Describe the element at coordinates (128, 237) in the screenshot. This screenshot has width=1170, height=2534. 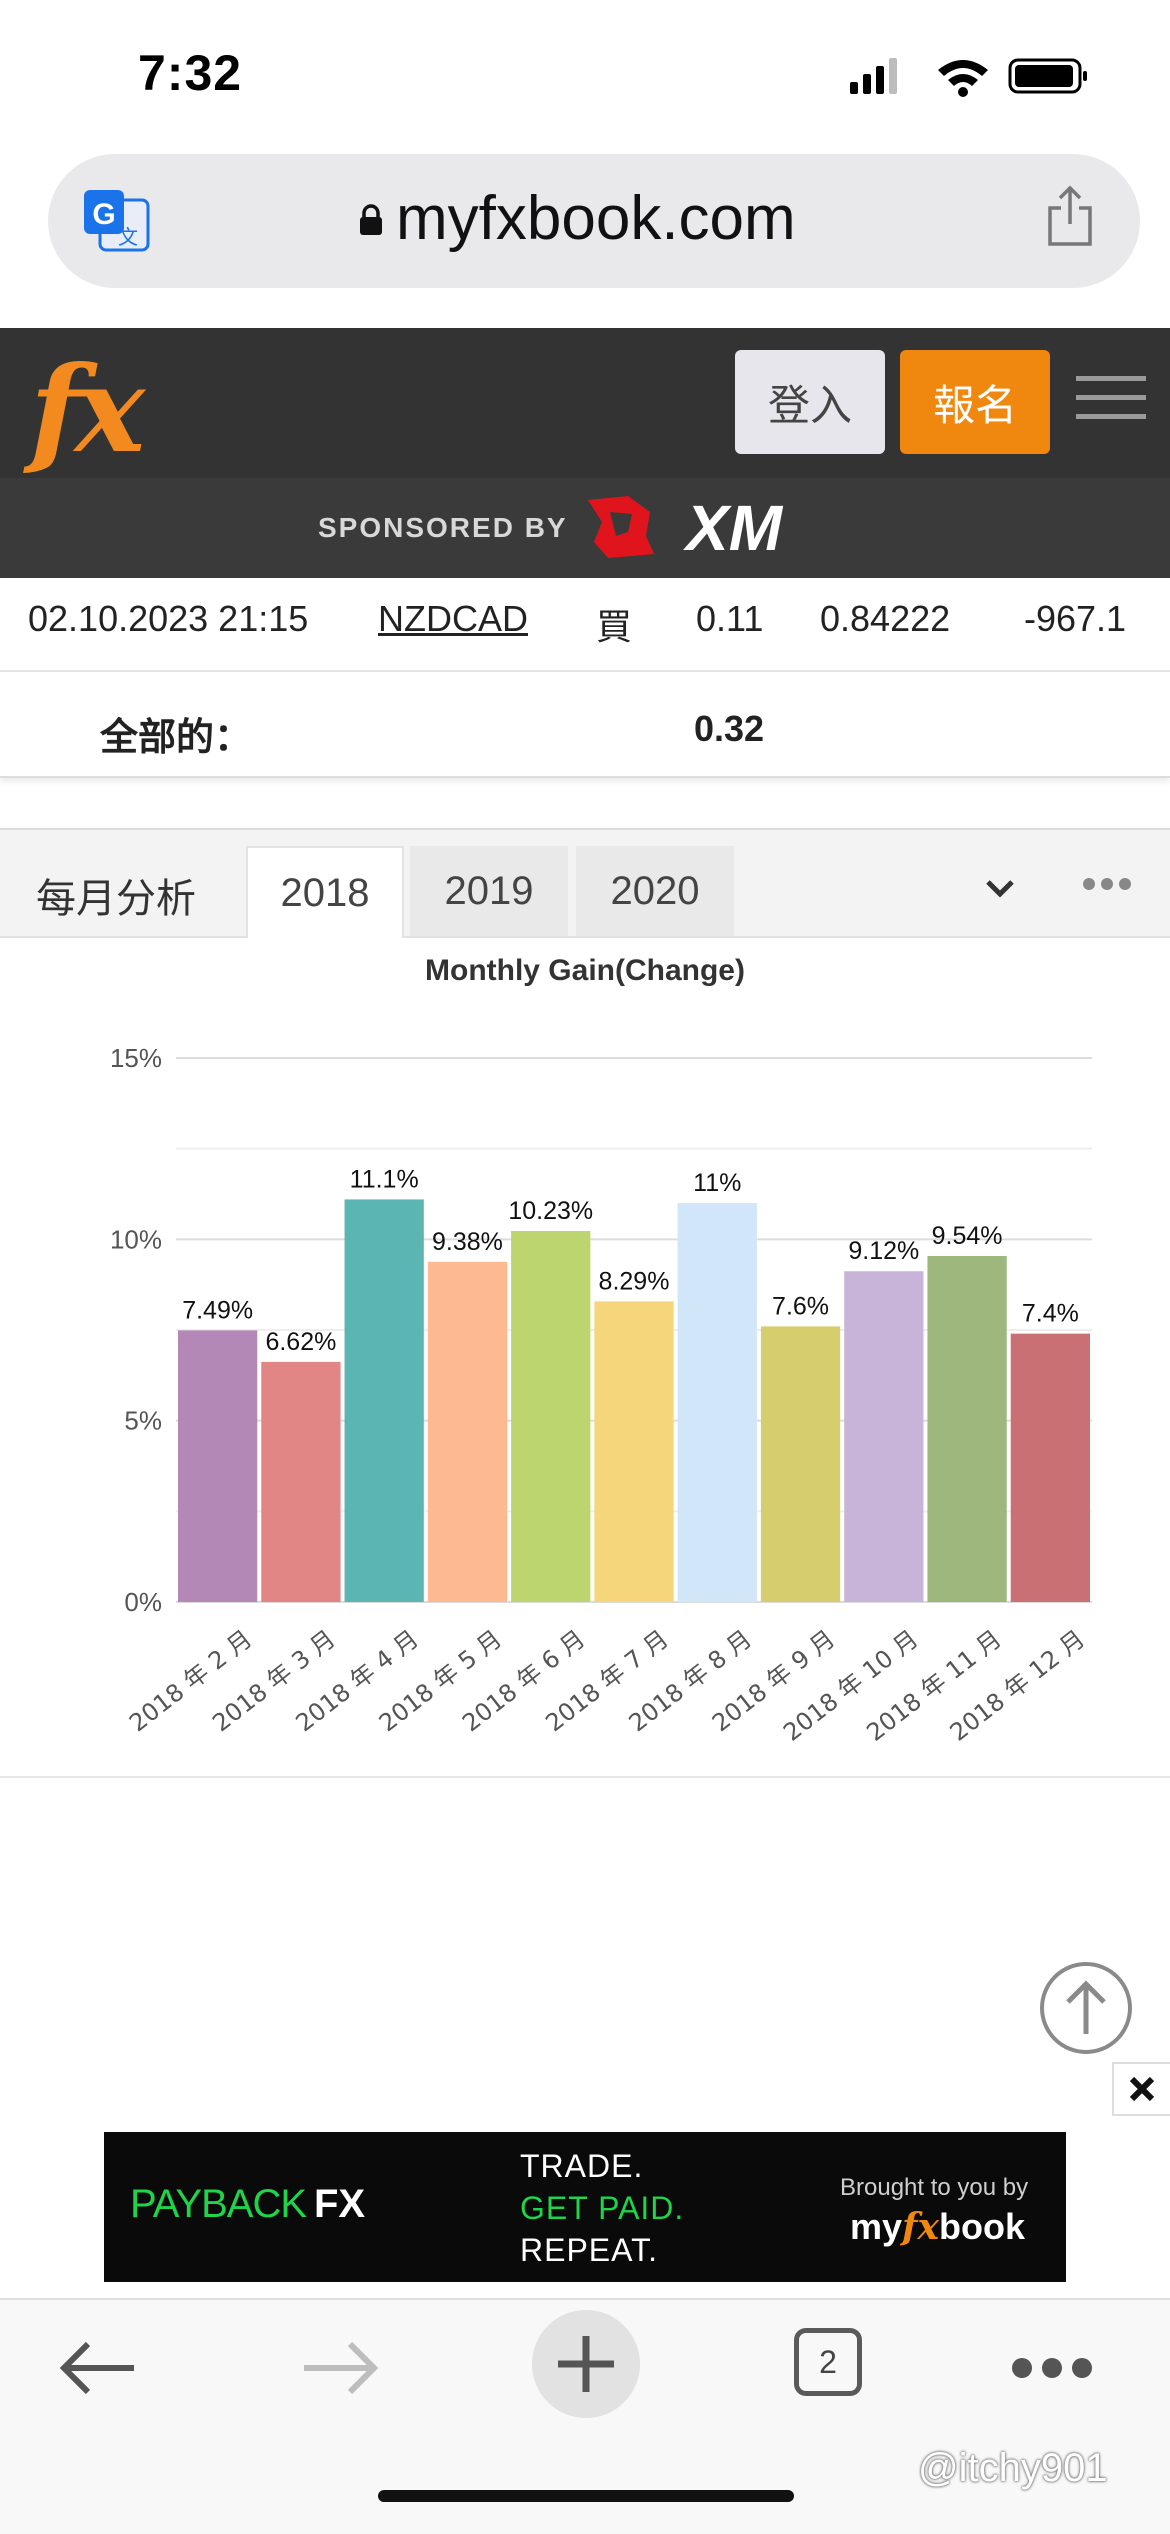
I see `svg-text: 文` at that location.